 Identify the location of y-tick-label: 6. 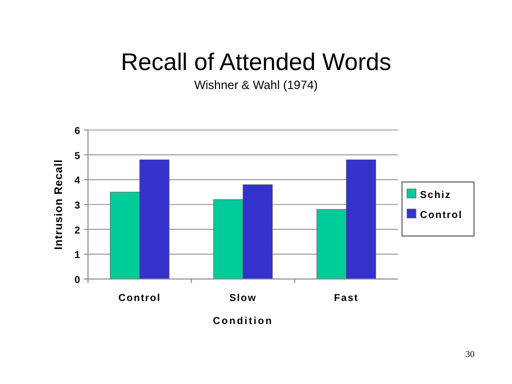
(77, 131).